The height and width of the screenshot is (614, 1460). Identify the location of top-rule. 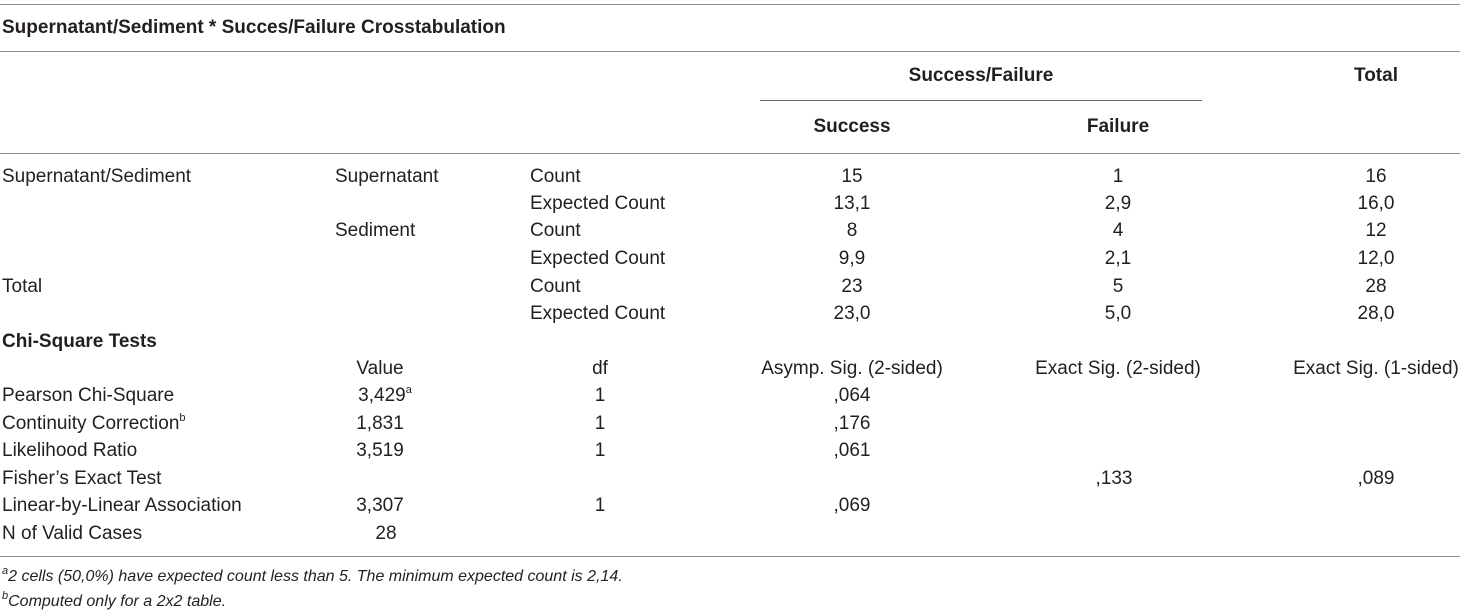
(730, 4).